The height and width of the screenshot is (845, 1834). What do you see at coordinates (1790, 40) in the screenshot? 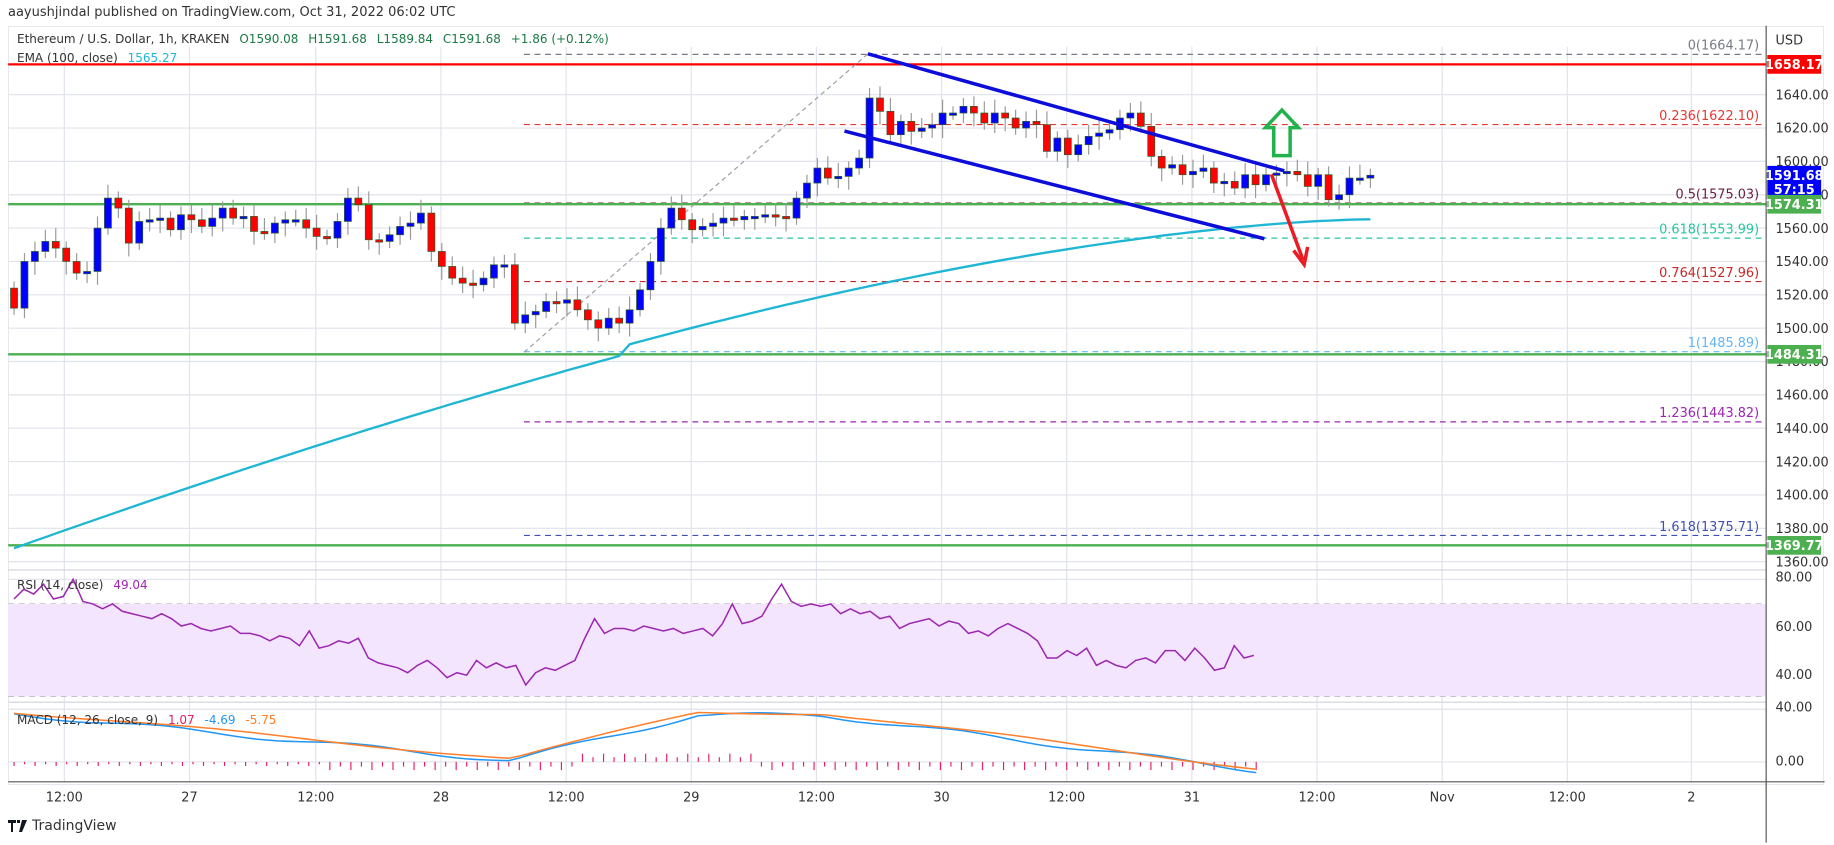
I see `svg-text: USD` at bounding box center [1790, 40].